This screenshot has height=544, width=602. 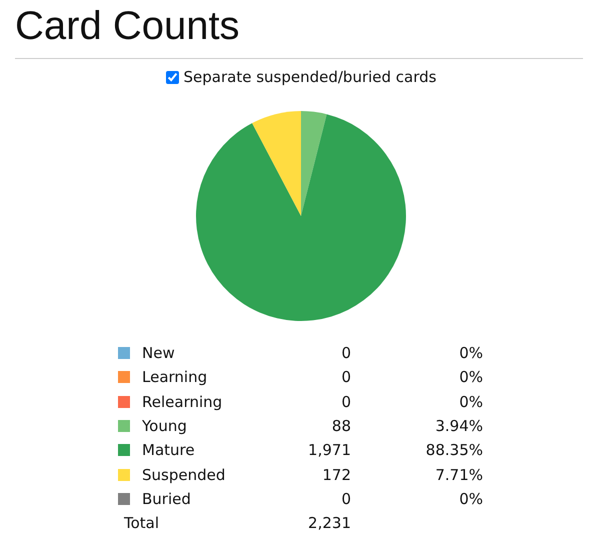 I want to click on legend-label: Relearning, so click(x=182, y=402).